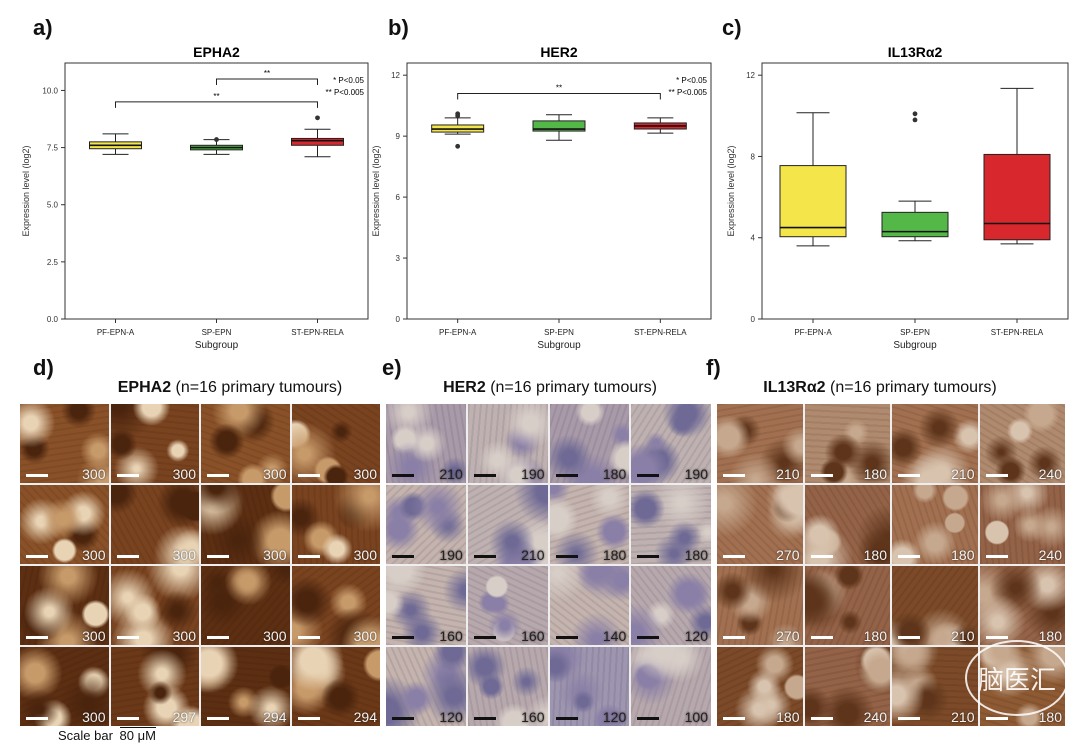  I want to click on ihc-title-epha2: EPHA2 (n=16 primary tumours), so click(230, 387).